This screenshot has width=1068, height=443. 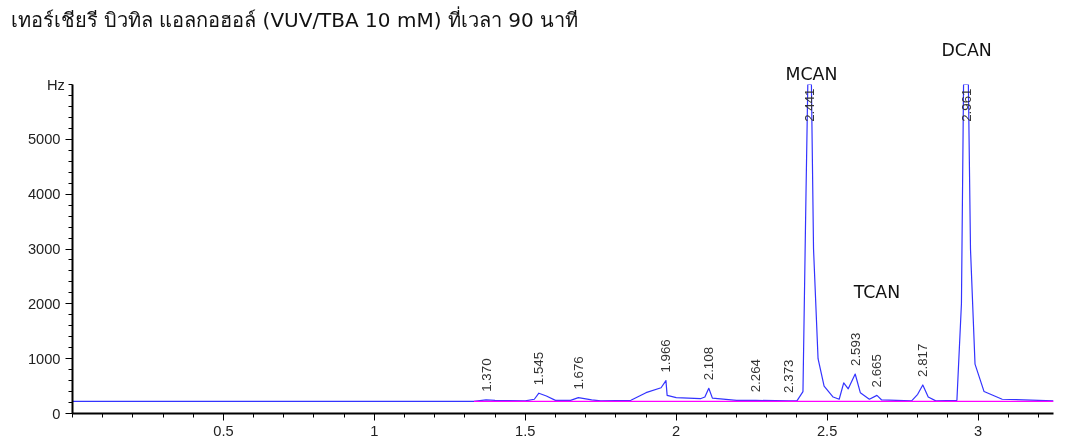 I want to click on y-tick-label: 4000, so click(x=44, y=194).